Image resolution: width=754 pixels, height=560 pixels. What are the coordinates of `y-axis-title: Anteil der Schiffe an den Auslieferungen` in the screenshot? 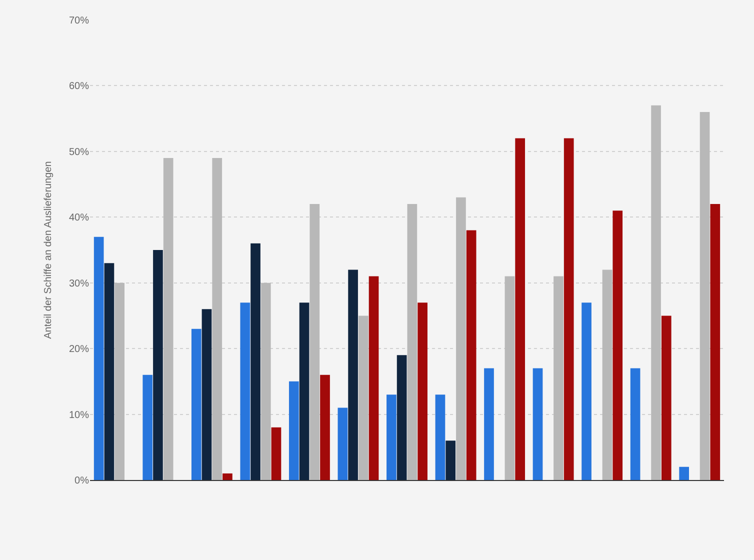 It's located at (48, 250).